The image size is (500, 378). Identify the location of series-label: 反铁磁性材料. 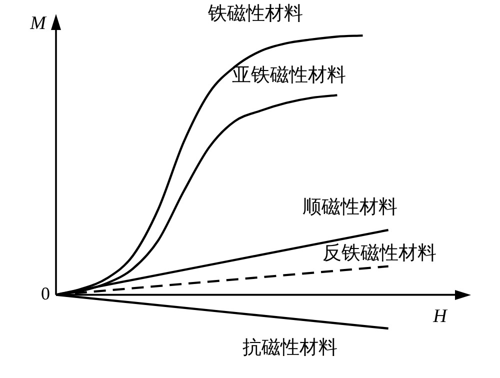
(379, 253).